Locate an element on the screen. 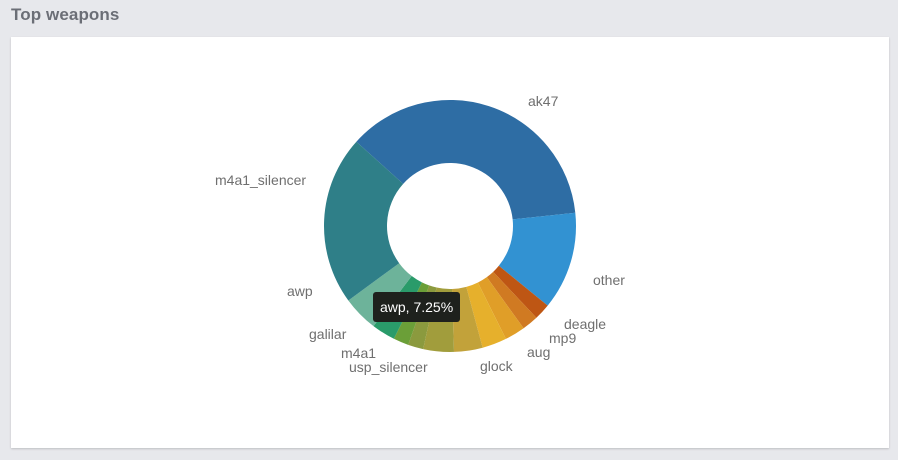  slice-label-usp_silencer: usp_silencer is located at coordinates (388, 367).